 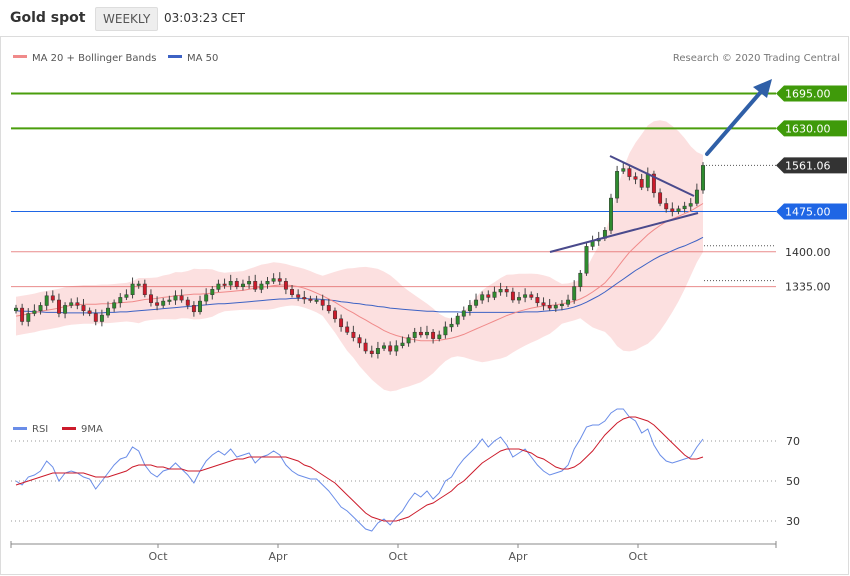 What do you see at coordinates (793, 481) in the screenshot?
I see `rsi-level-label: 50` at bounding box center [793, 481].